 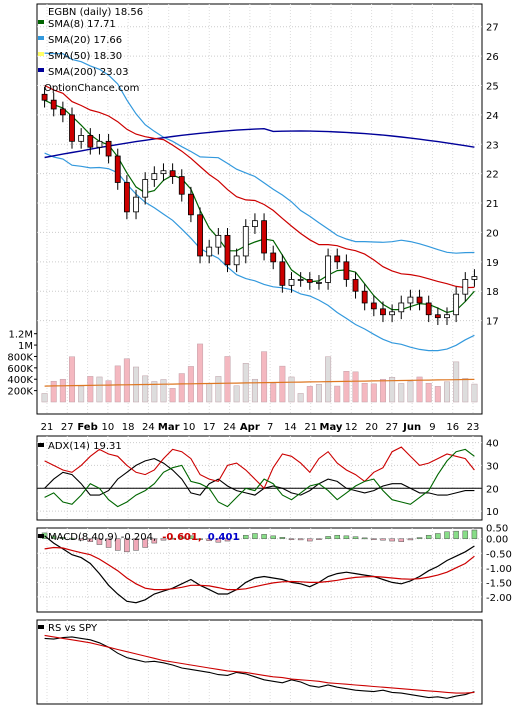 I want to click on price-tick-label: 20, so click(x=492, y=233).